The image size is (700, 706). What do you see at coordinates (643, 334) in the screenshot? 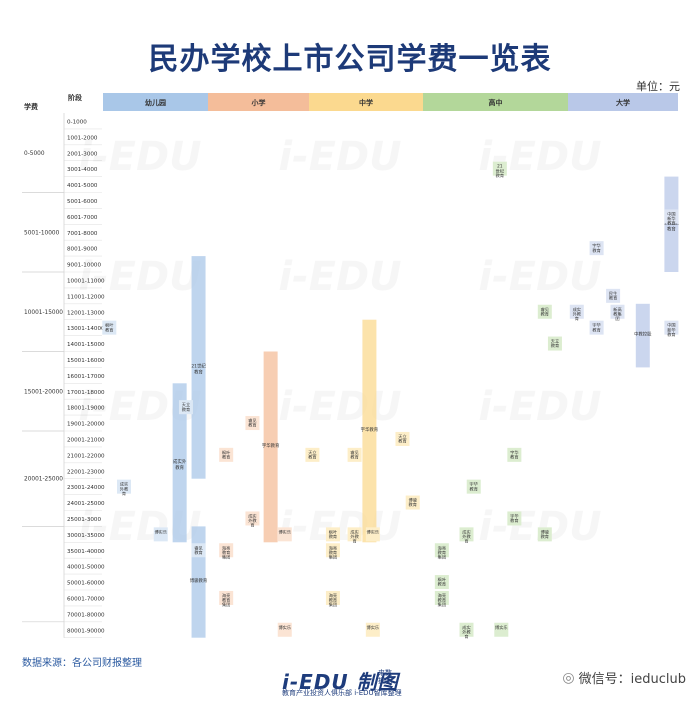
I see `range-bar-label-6: 中教控股` at bounding box center [643, 334].